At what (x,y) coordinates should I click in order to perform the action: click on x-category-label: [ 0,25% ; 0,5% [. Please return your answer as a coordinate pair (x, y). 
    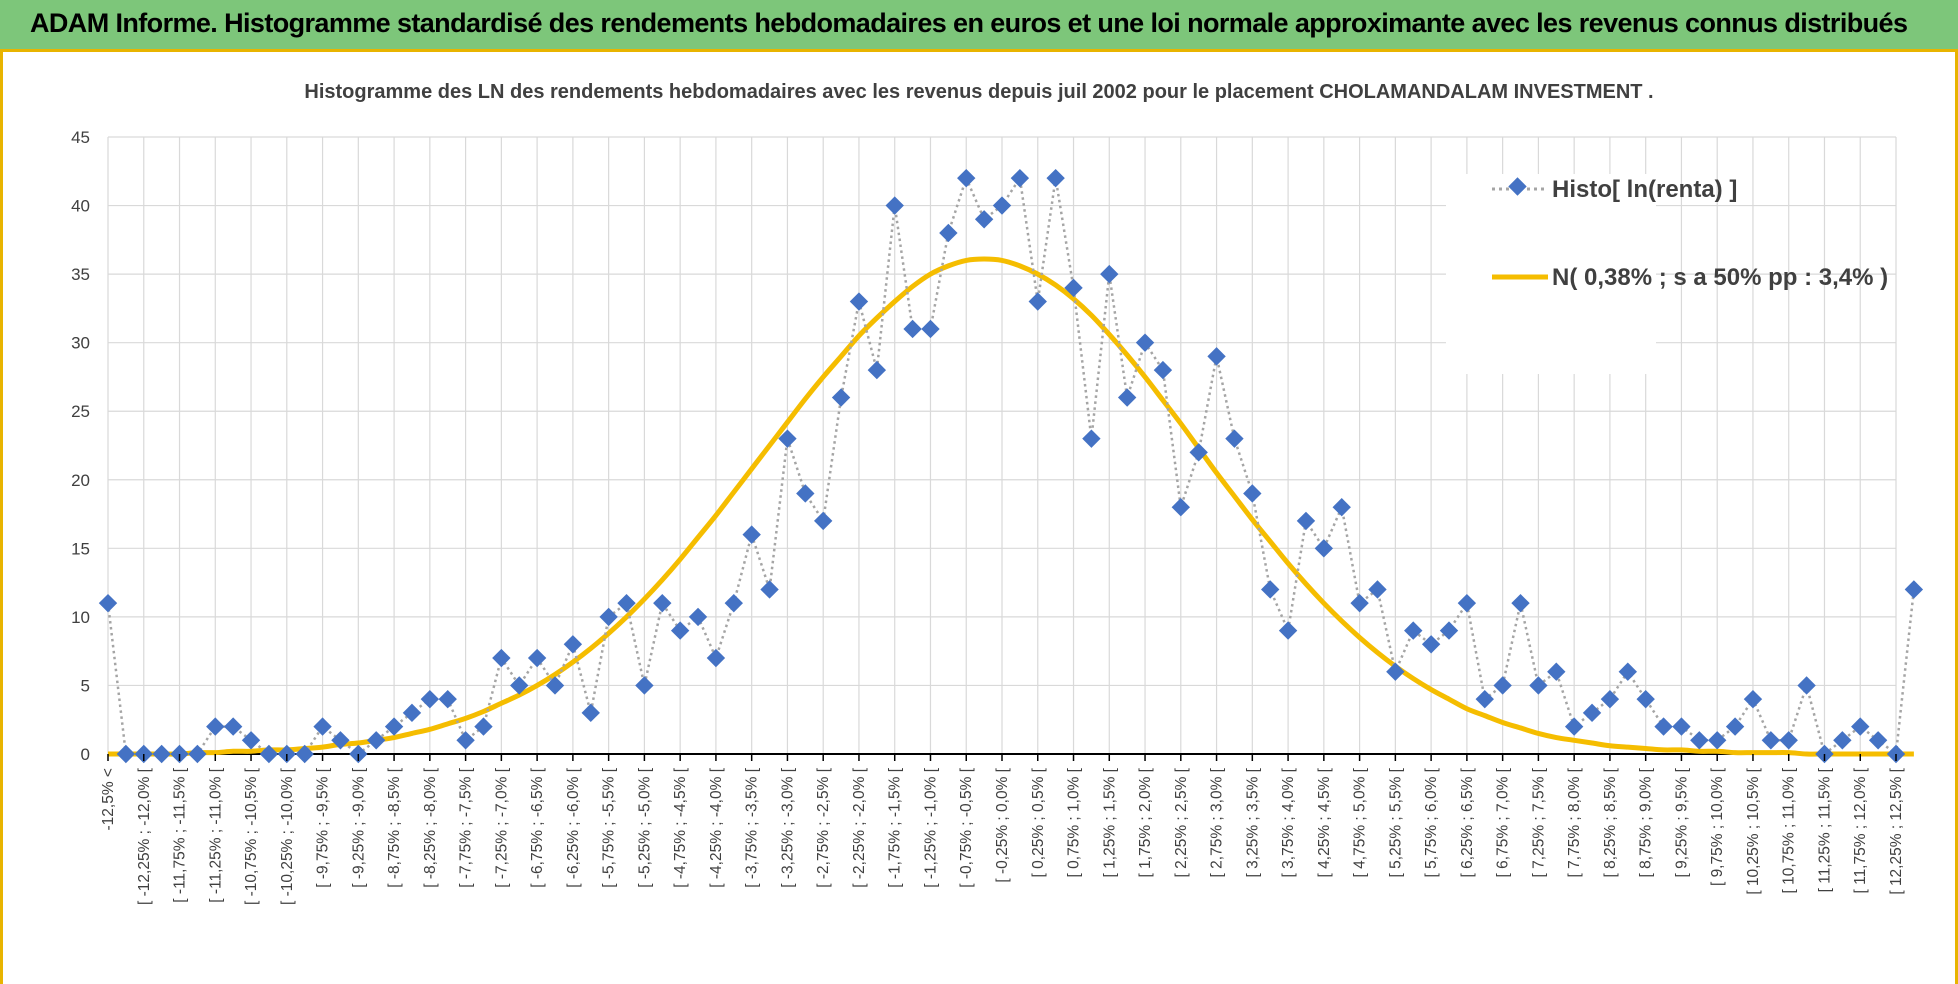
    Looking at the image, I should click on (1038, 822).